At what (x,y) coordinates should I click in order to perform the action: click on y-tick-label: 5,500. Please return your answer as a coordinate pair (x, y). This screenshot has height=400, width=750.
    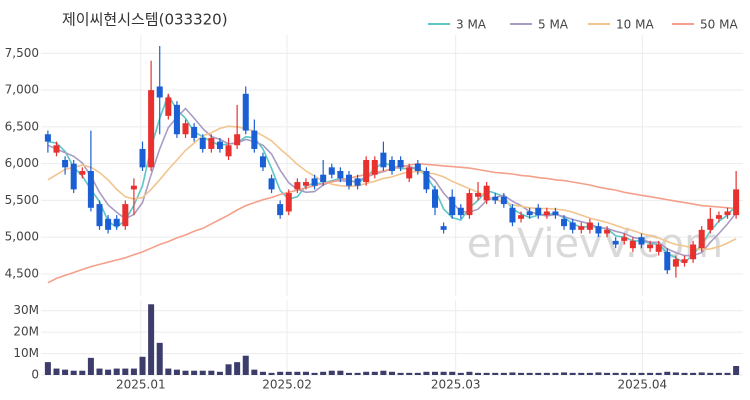
    Looking at the image, I should click on (22, 200).